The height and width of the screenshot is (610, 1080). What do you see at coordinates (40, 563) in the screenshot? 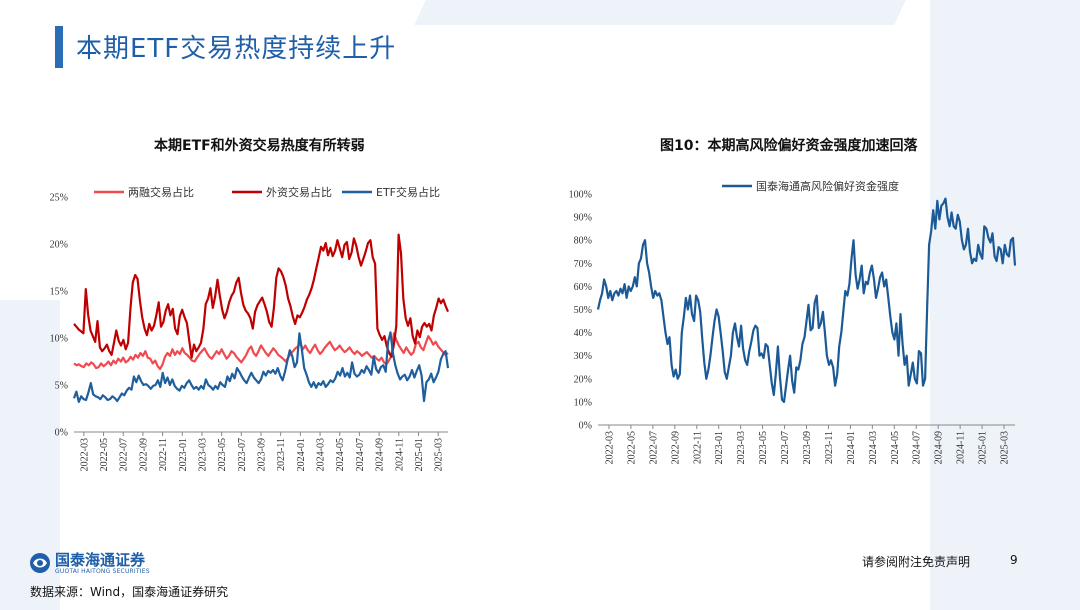
I see `logo-emblem-icon` at bounding box center [40, 563].